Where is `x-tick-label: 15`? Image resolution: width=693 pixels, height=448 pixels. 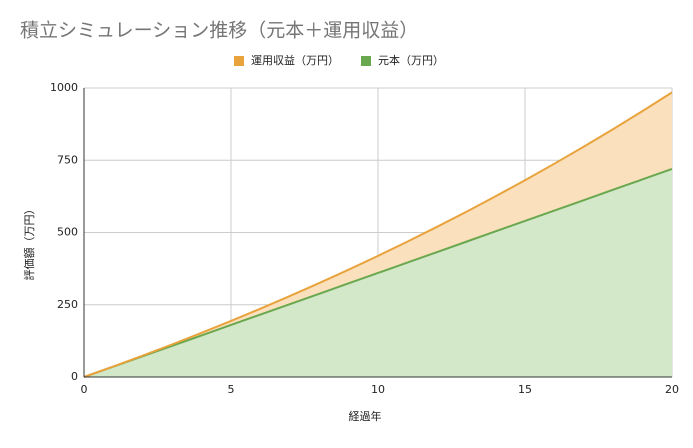 x-tick-label: 15 is located at coordinates (525, 389).